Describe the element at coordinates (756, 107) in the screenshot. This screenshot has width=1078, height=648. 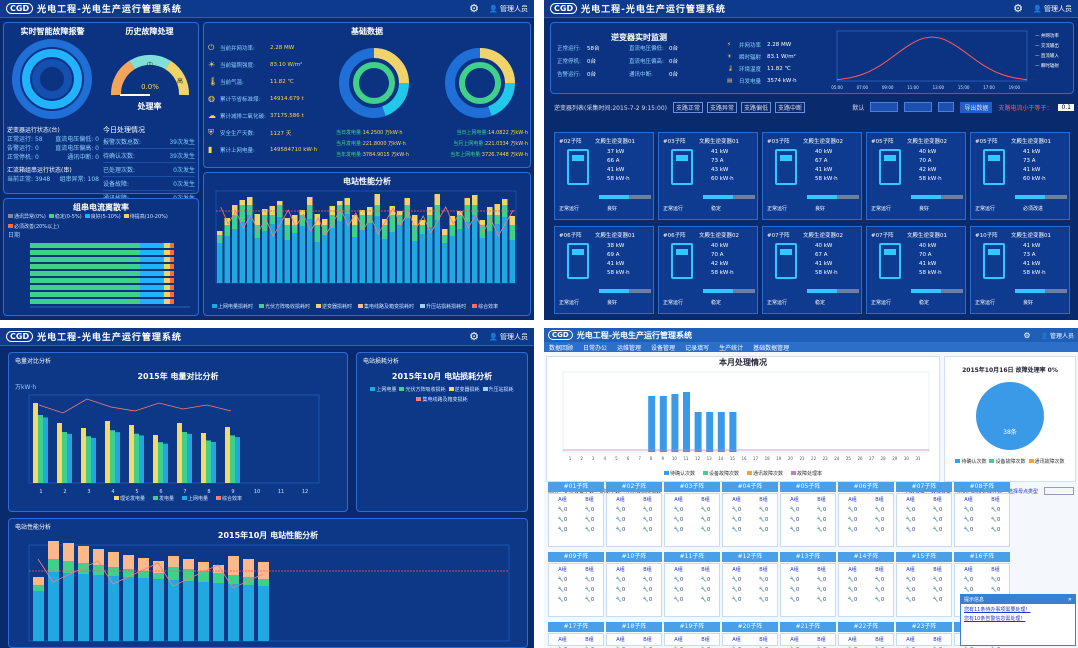
I see `filter-chip: 支路偏低` at that location.